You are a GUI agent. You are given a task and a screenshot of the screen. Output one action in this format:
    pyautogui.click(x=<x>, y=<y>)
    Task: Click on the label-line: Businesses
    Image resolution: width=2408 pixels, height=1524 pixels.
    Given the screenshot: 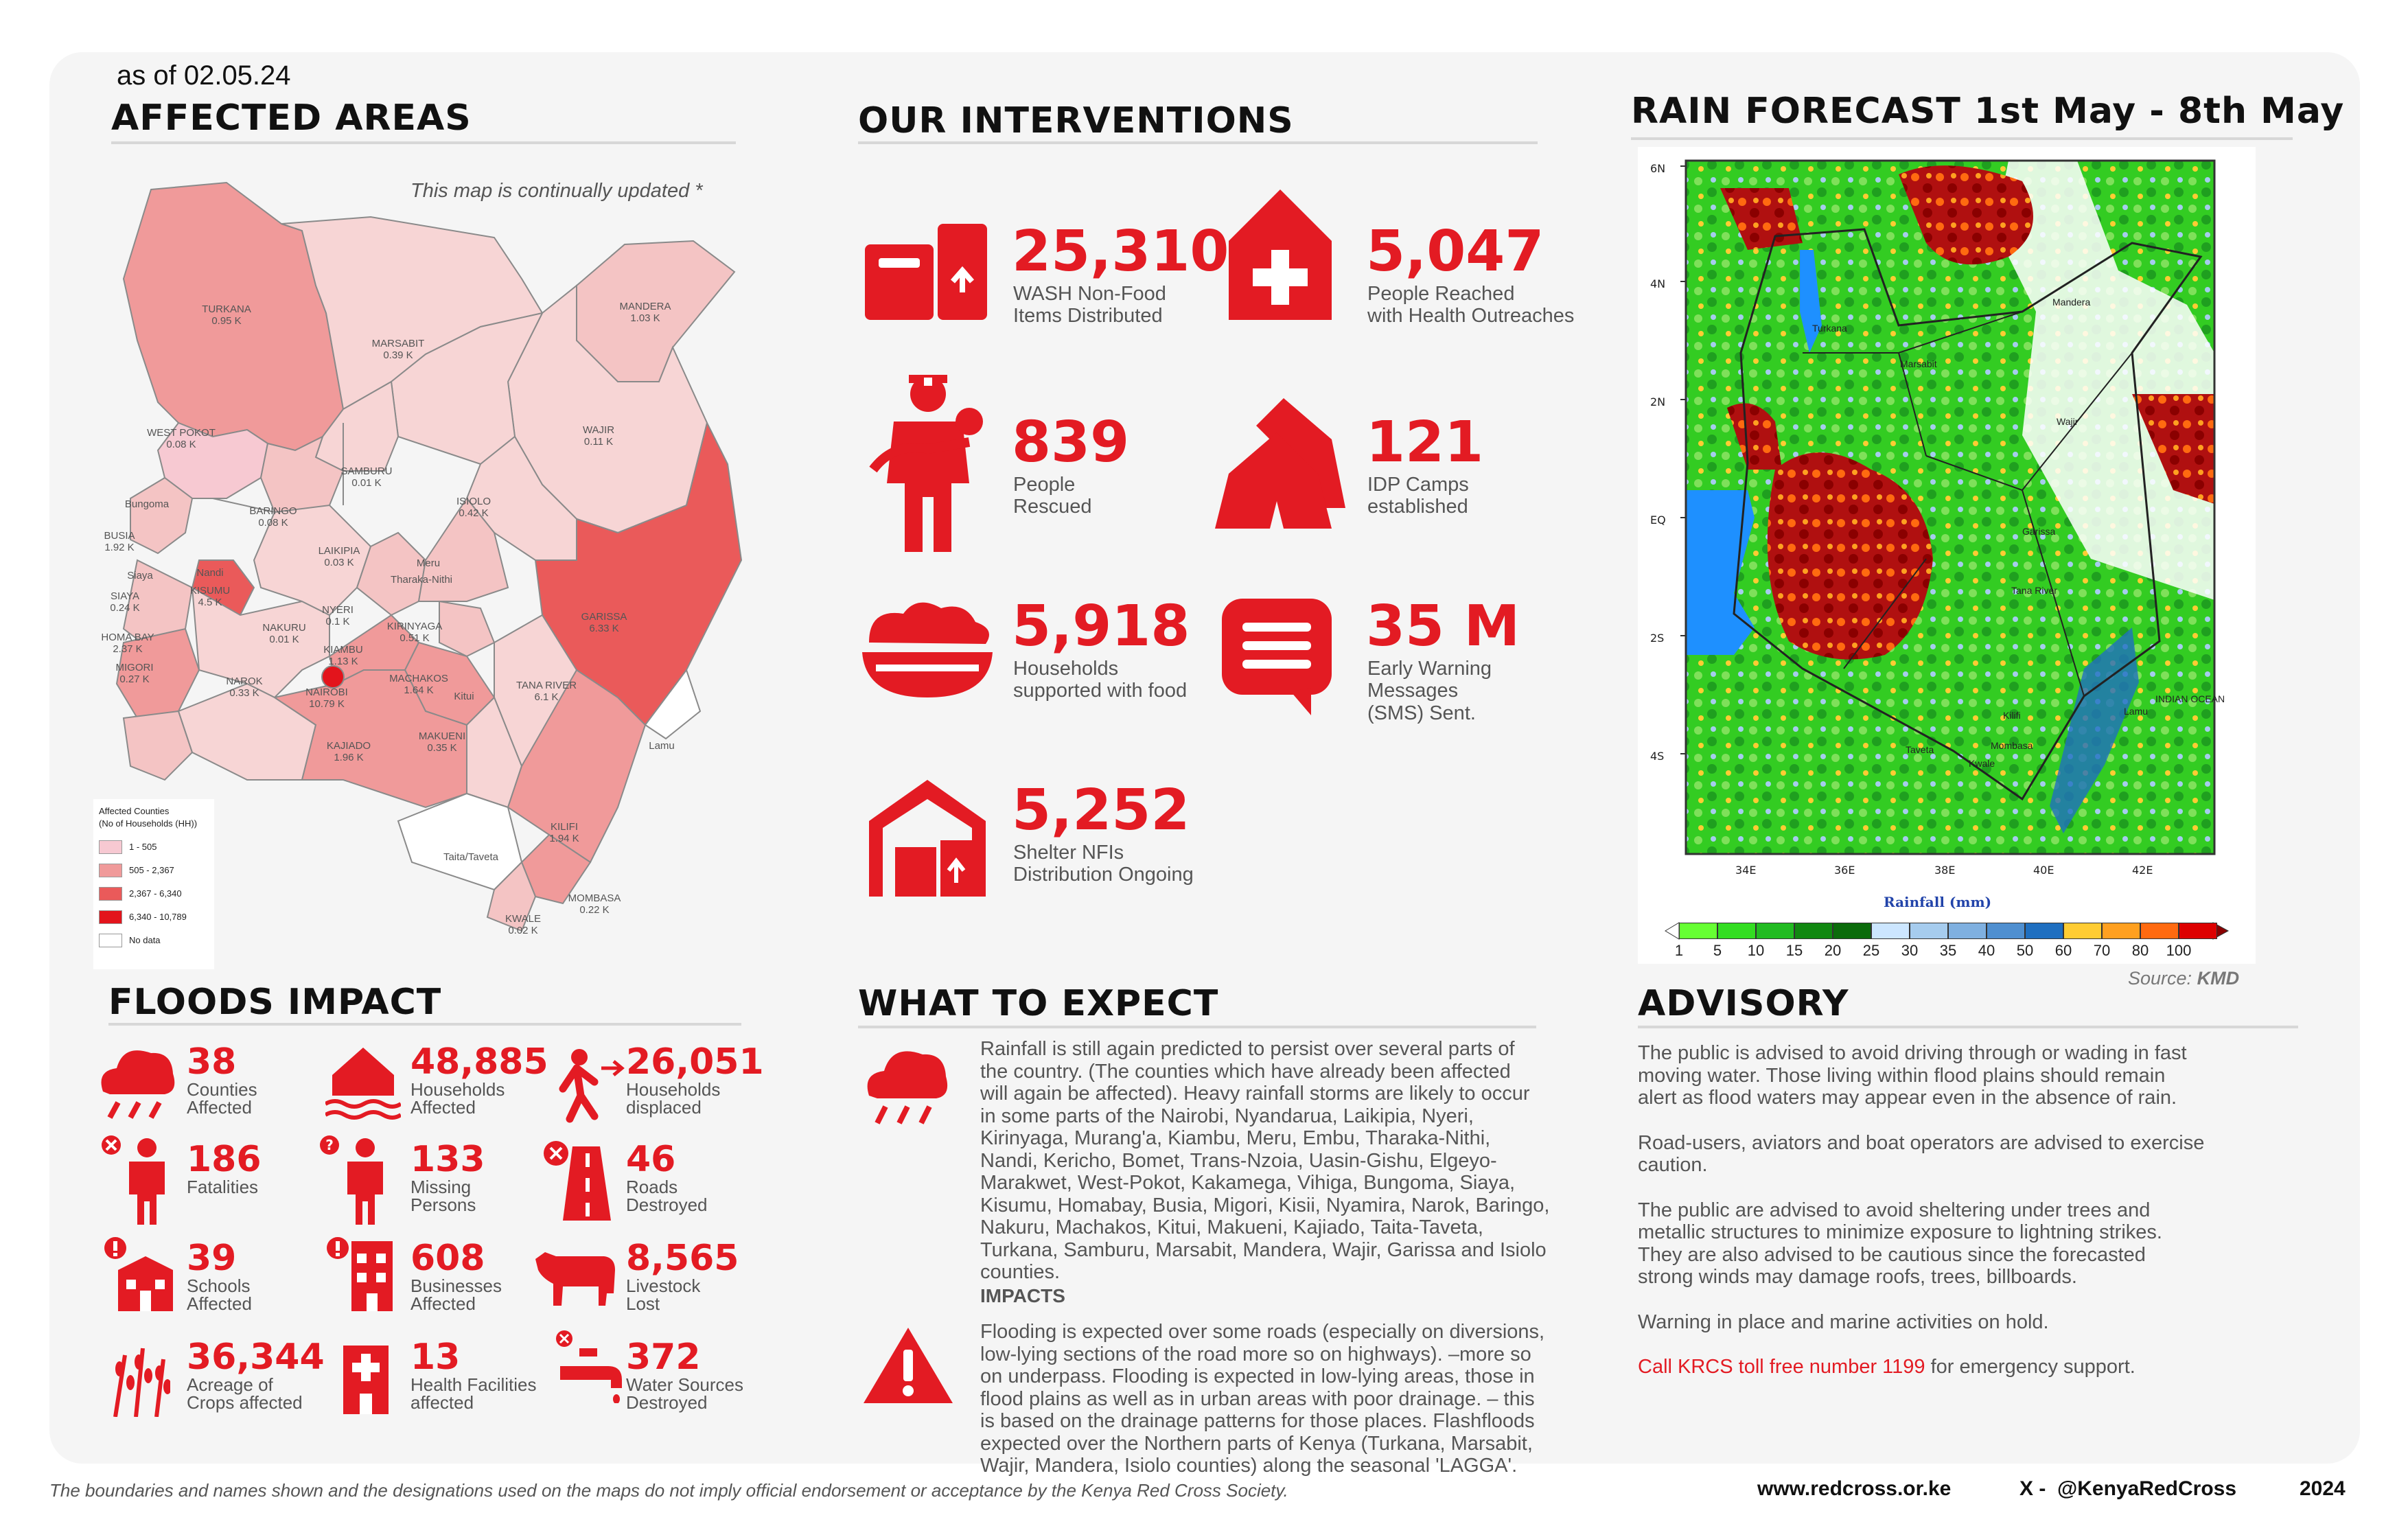 What is the action you would take?
    pyautogui.click(x=456, y=1285)
    